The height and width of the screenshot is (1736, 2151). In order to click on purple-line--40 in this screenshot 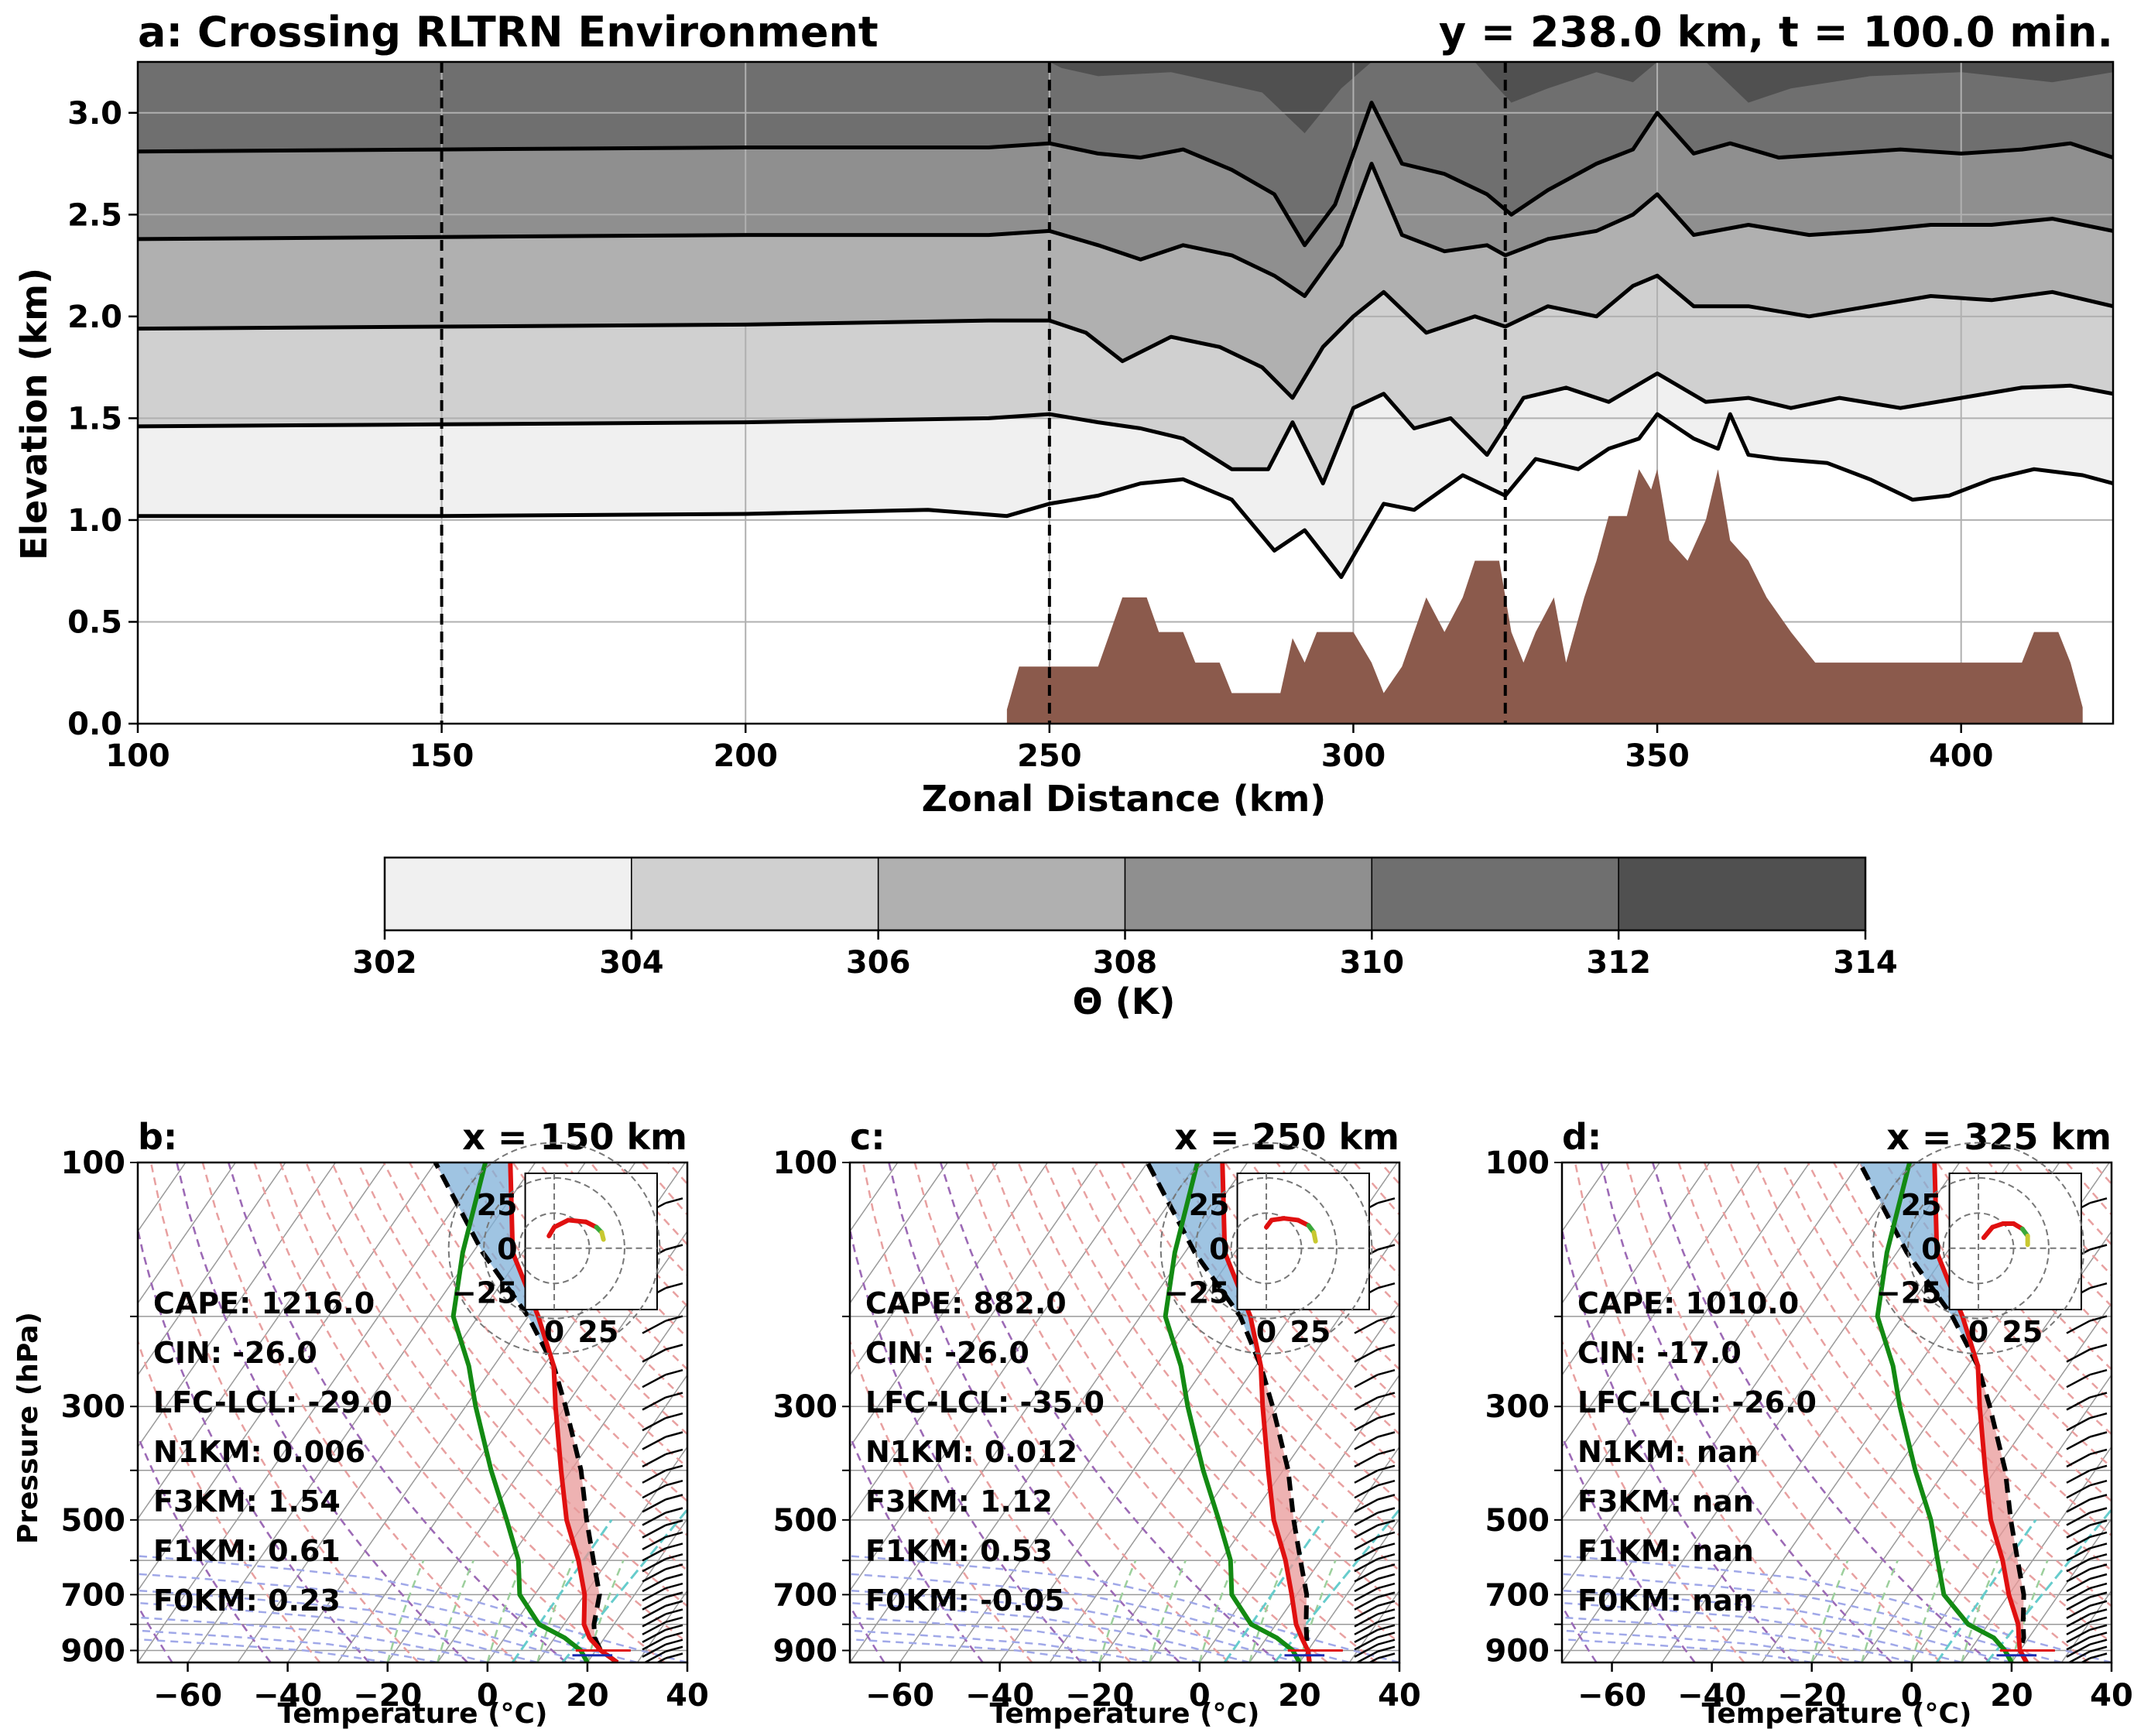, I will do `click(1629, 1547)`.